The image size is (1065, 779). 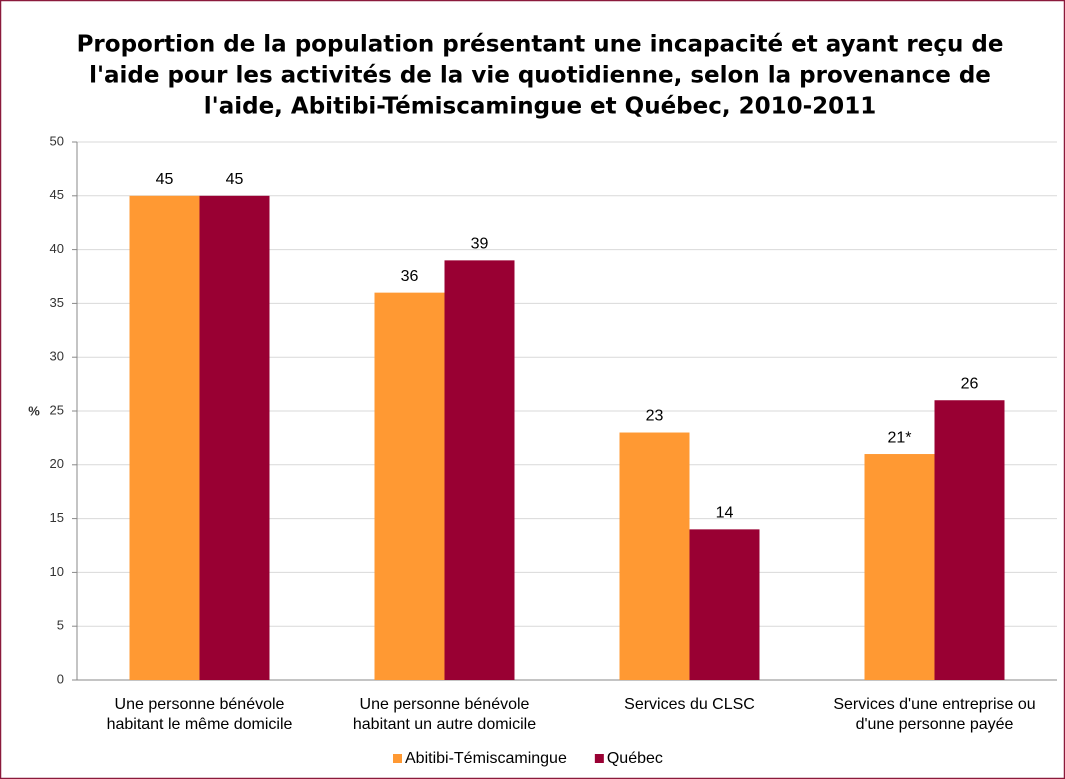 I want to click on y-tick-label: 15, so click(x=57, y=517).